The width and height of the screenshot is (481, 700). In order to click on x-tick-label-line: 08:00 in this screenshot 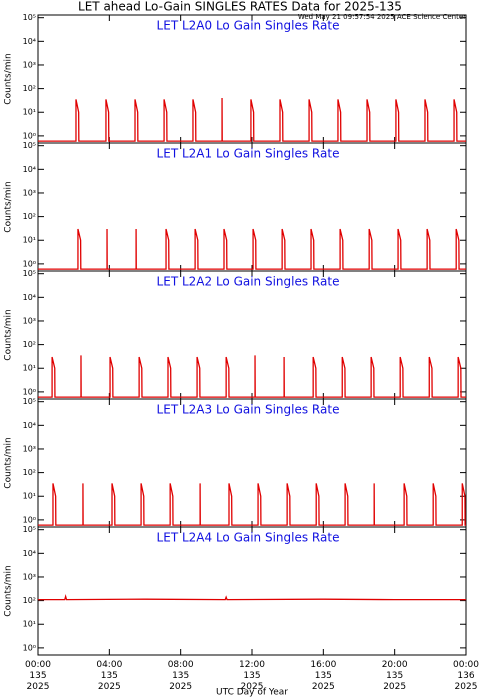, I will do `click(181, 665)`.